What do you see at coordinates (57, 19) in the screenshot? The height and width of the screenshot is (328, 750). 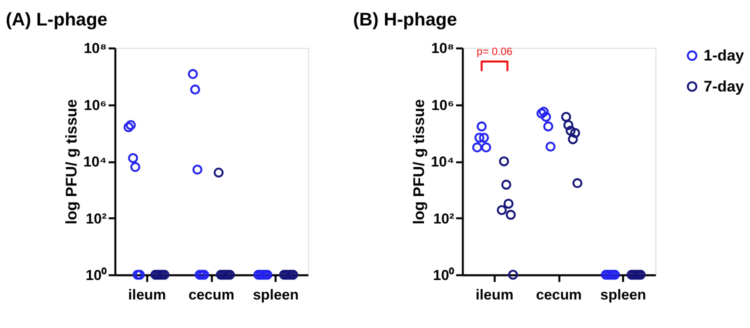 I see `chart-title: (A) L-phage` at bounding box center [57, 19].